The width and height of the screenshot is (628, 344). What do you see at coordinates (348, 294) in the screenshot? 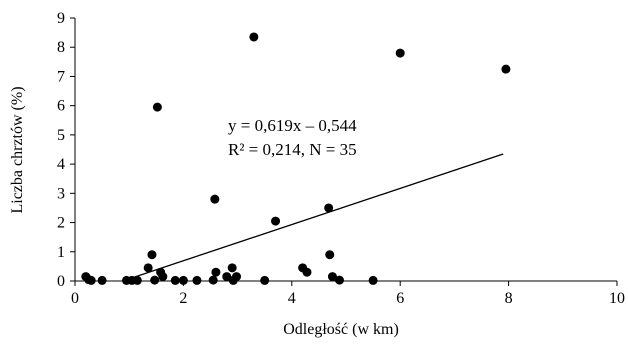
I see `x-axis-ticks: 0 2 4 6 8 10` at bounding box center [348, 294].